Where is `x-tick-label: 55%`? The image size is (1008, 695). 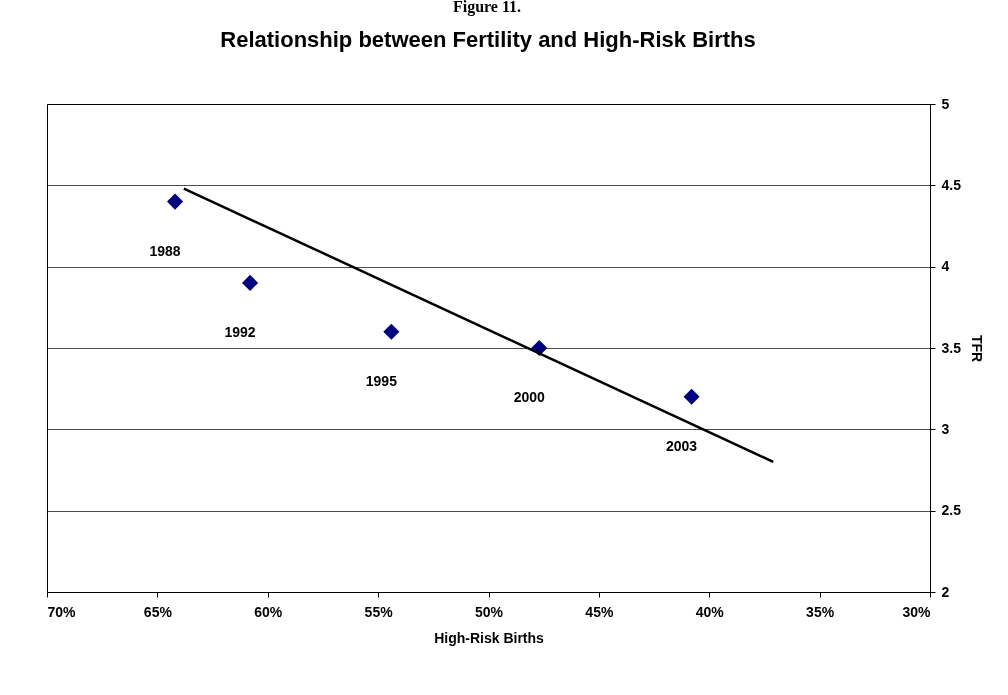
x-tick-label: 55% is located at coordinates (379, 611).